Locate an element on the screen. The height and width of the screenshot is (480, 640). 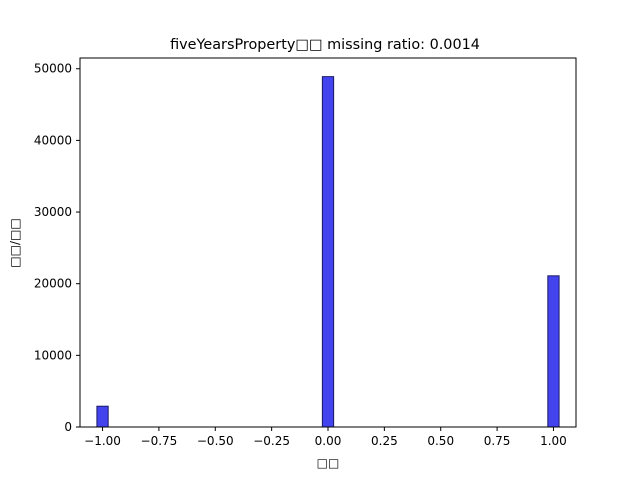
y-tick-label: 0 is located at coordinates (68, 427).